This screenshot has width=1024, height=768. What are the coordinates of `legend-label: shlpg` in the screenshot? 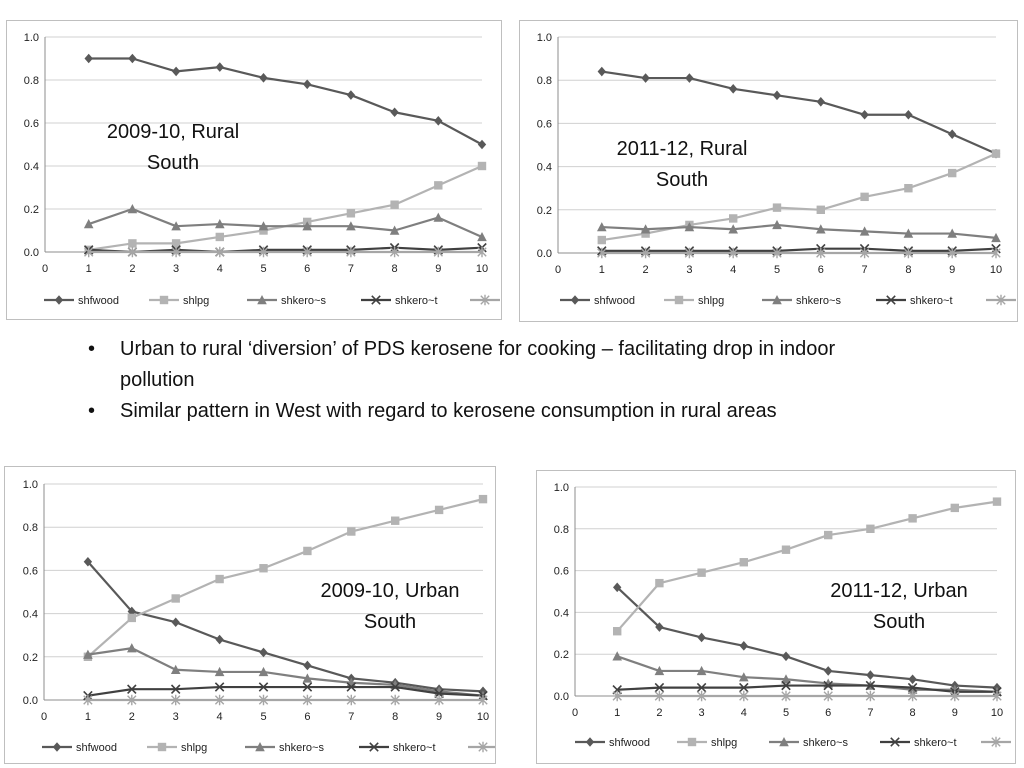 It's located at (196, 301).